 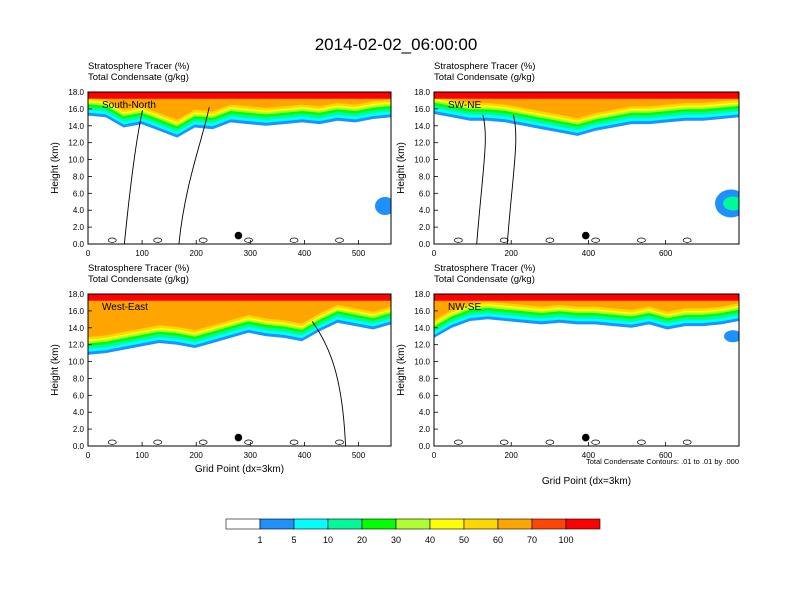 I want to click on panel-label: SW-NE, so click(x=464, y=105).